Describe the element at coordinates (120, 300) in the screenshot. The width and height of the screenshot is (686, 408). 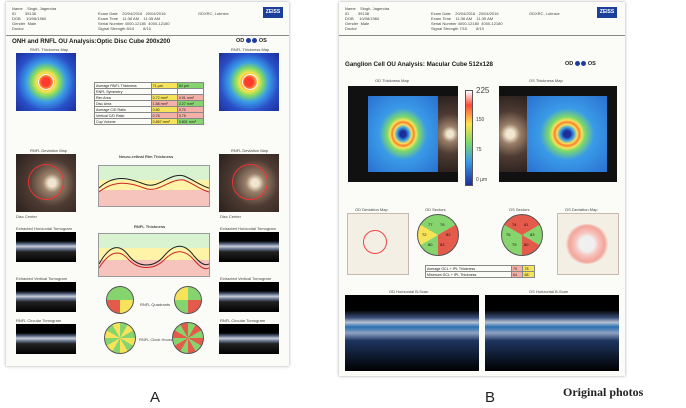
I see `od-rnfl-quadrants-pie` at that location.